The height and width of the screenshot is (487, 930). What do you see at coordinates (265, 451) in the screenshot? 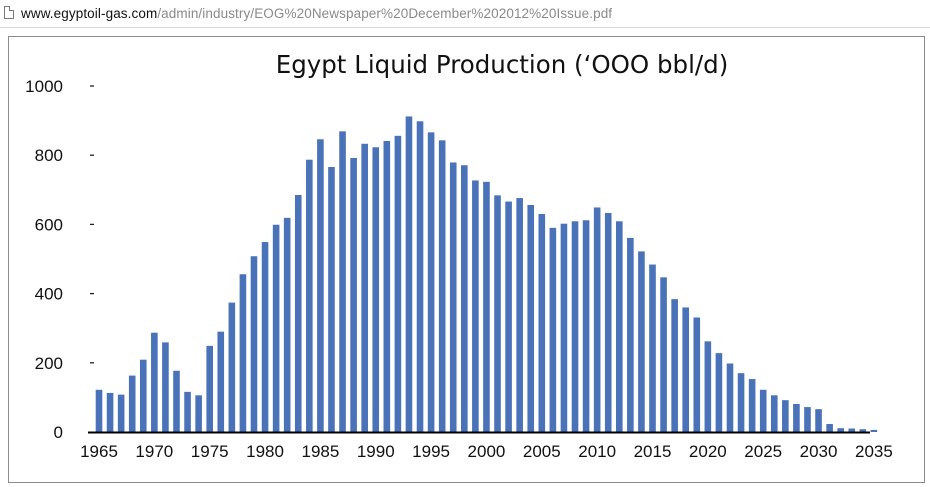
I see `x-tick-label: 1980` at bounding box center [265, 451].